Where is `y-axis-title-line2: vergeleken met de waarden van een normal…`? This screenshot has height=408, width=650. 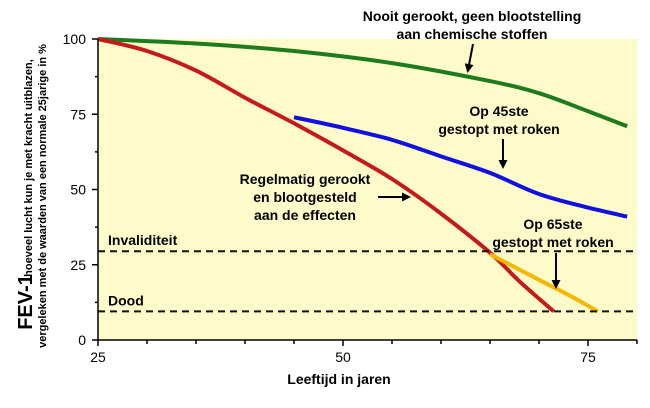
y-axis-title-line2: vergeleken met de waarden van een normal… is located at coordinates (43, 196).